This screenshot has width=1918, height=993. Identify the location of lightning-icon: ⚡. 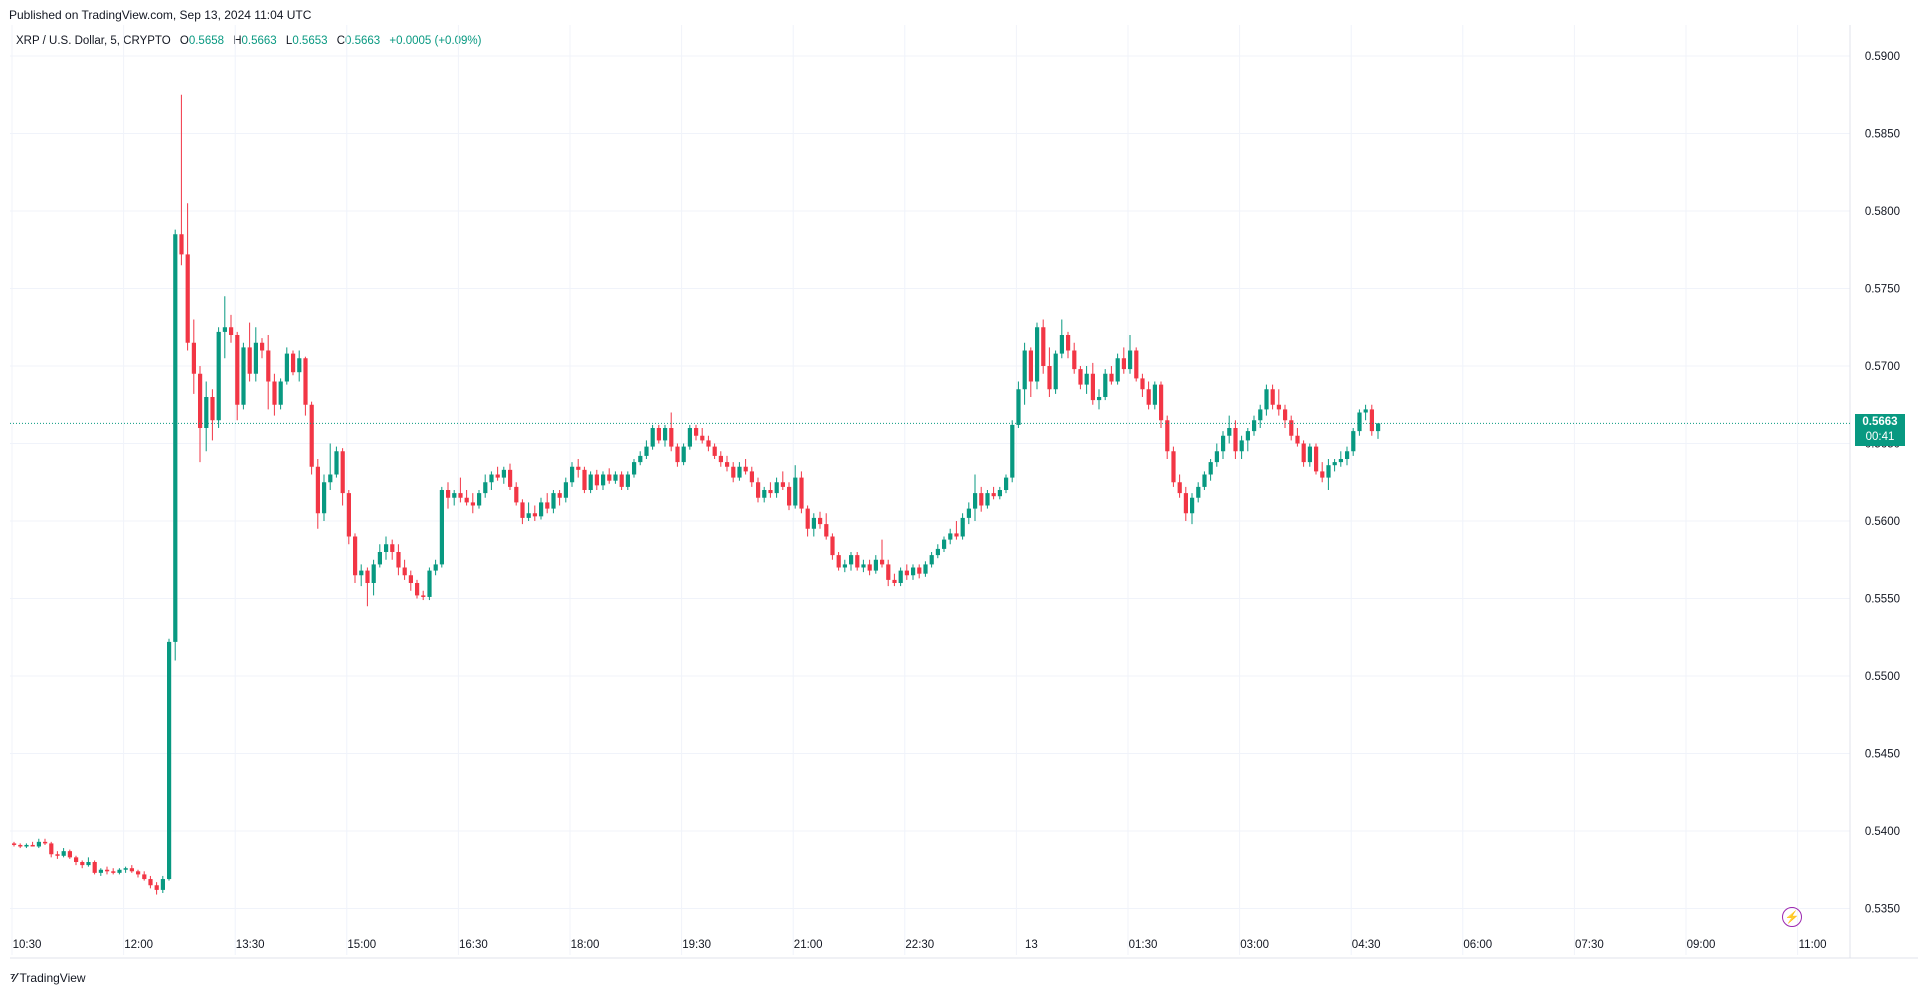
(1792, 917).